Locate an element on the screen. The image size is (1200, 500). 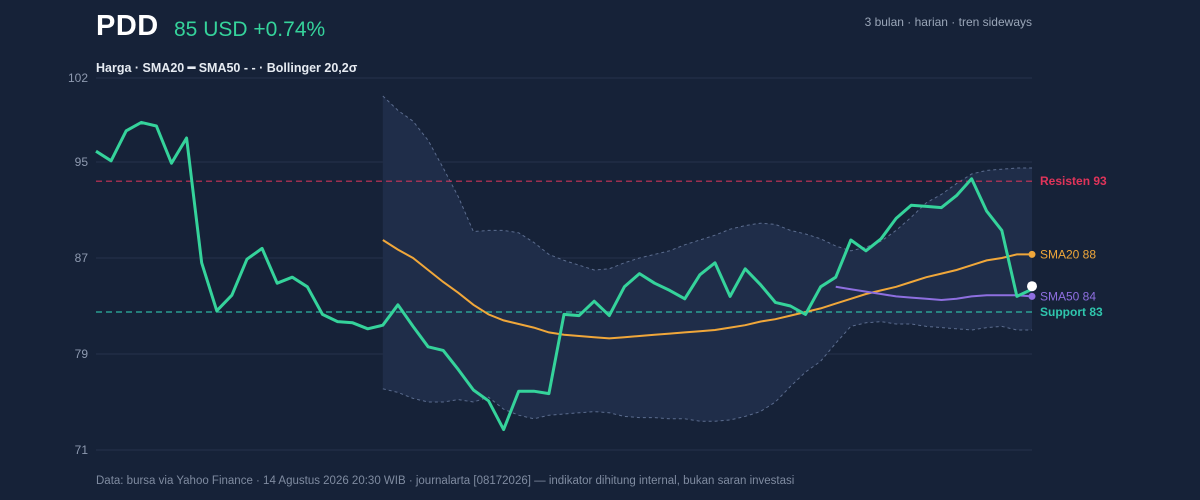
price-change: 85 USD +0.74% is located at coordinates (250, 29).